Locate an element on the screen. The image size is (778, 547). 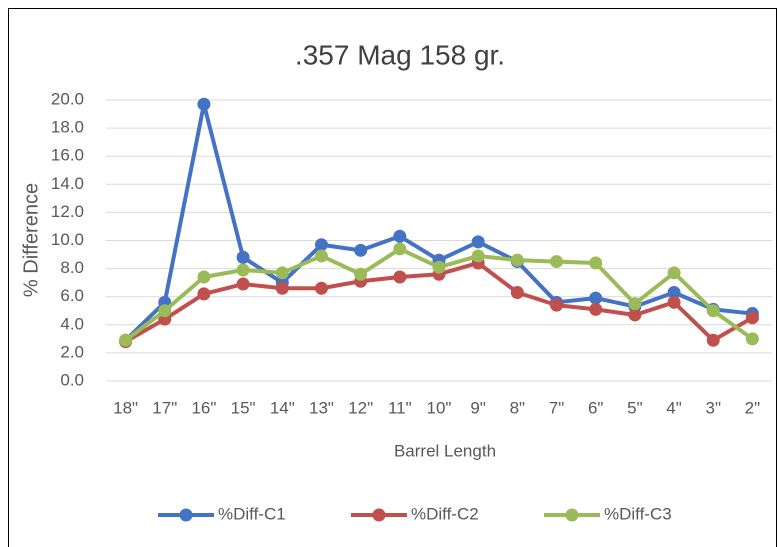
y-tick-label: 8.0 is located at coordinates (72, 267).